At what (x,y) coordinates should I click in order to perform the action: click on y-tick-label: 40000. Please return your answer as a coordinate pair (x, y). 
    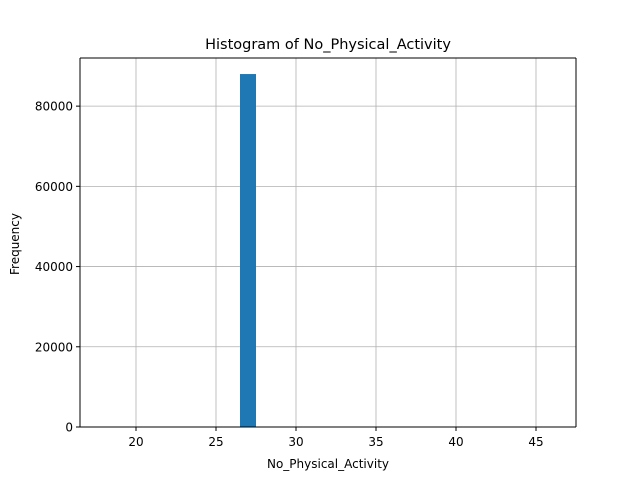
    Looking at the image, I should click on (54, 267).